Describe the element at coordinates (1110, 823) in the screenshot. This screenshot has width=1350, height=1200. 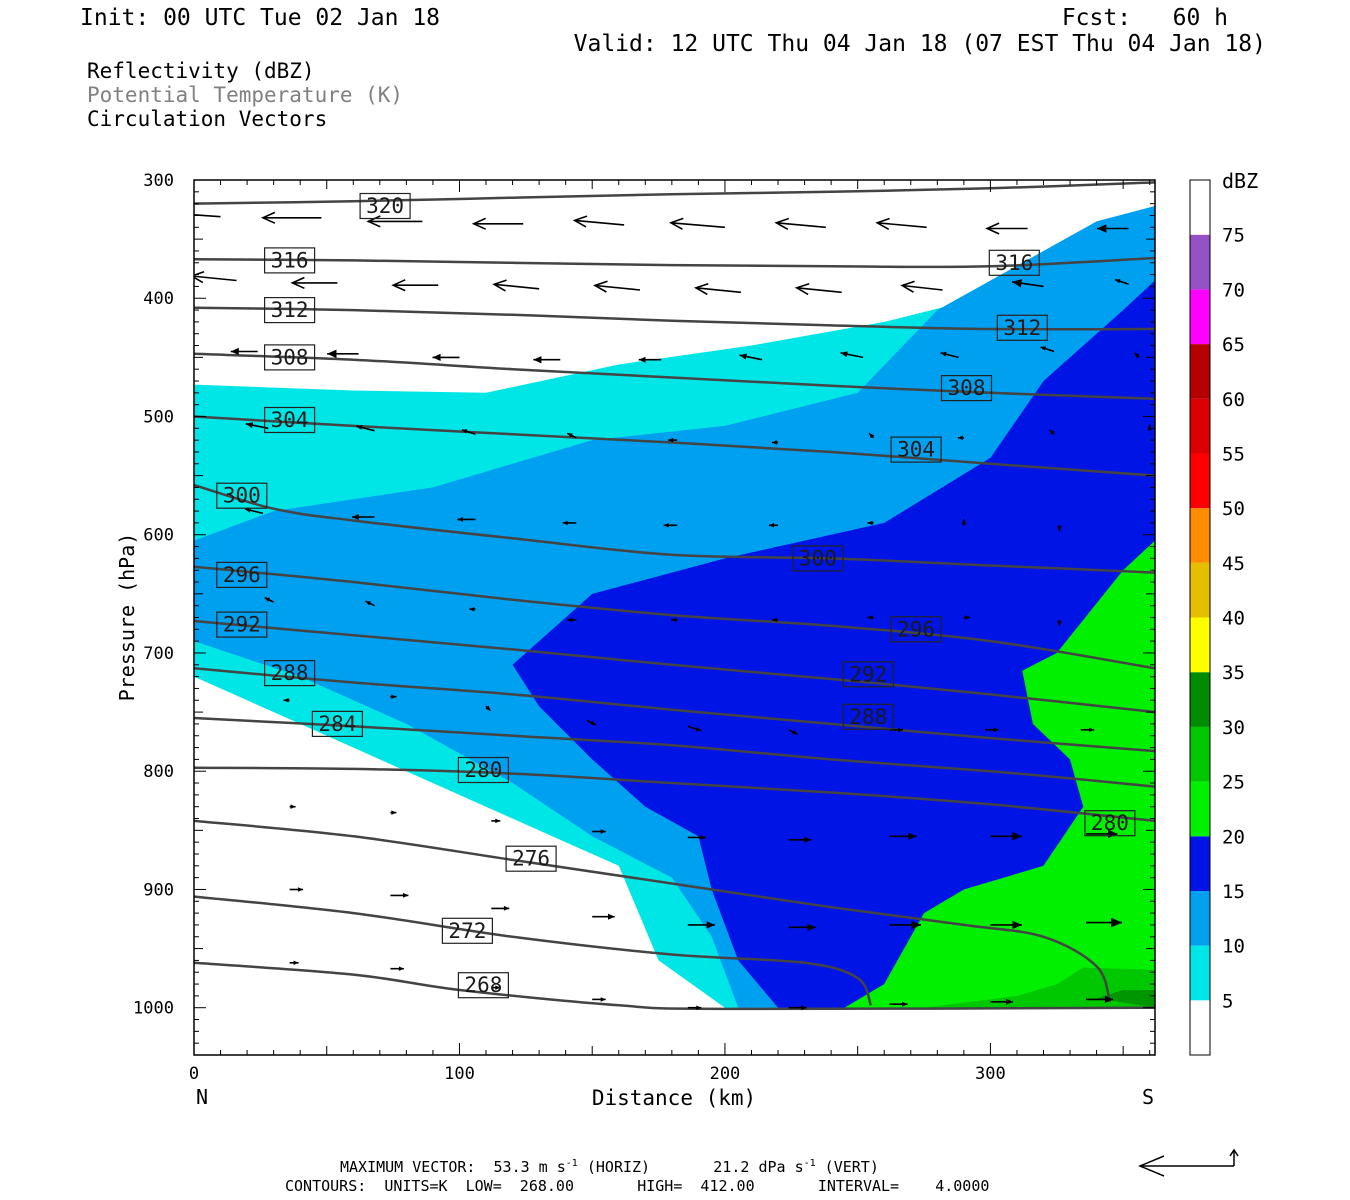
I see `theta-label-280: 280` at that location.